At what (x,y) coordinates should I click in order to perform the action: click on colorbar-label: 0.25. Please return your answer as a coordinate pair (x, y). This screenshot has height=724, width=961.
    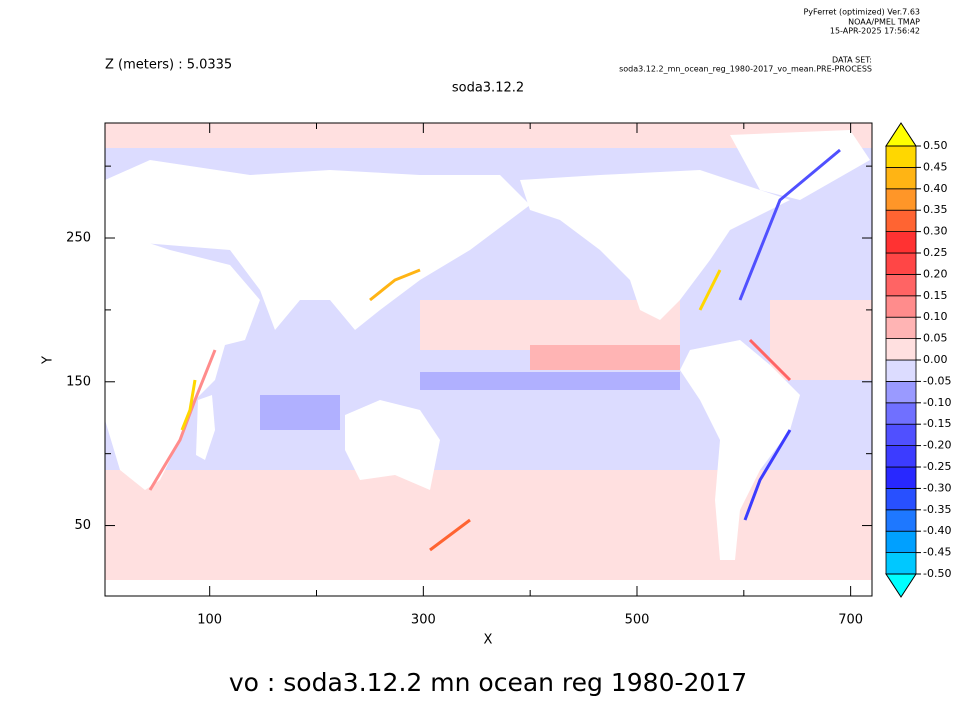
    Looking at the image, I should click on (935, 252).